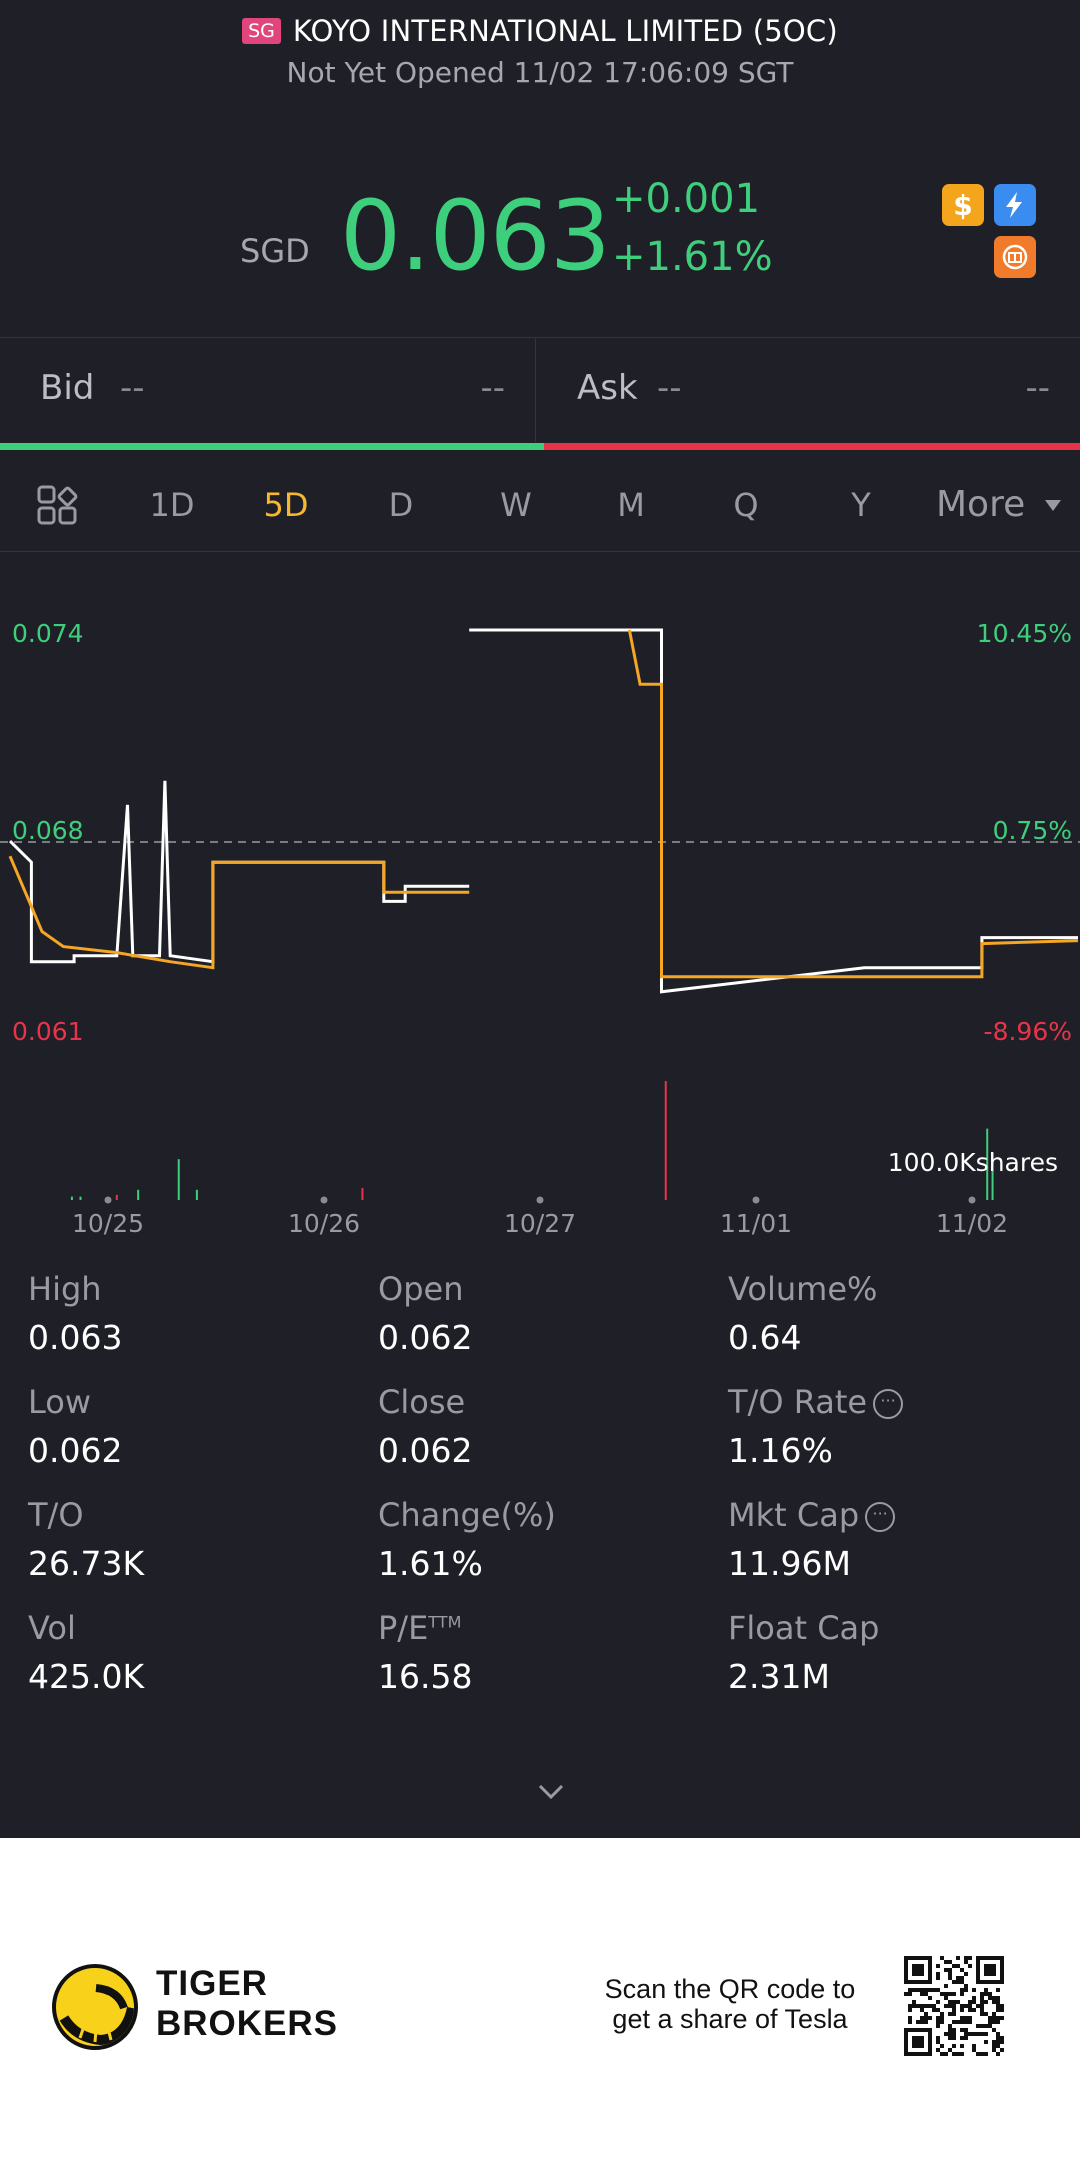  I want to click on x-axis-label: 11/01, so click(756, 1223).